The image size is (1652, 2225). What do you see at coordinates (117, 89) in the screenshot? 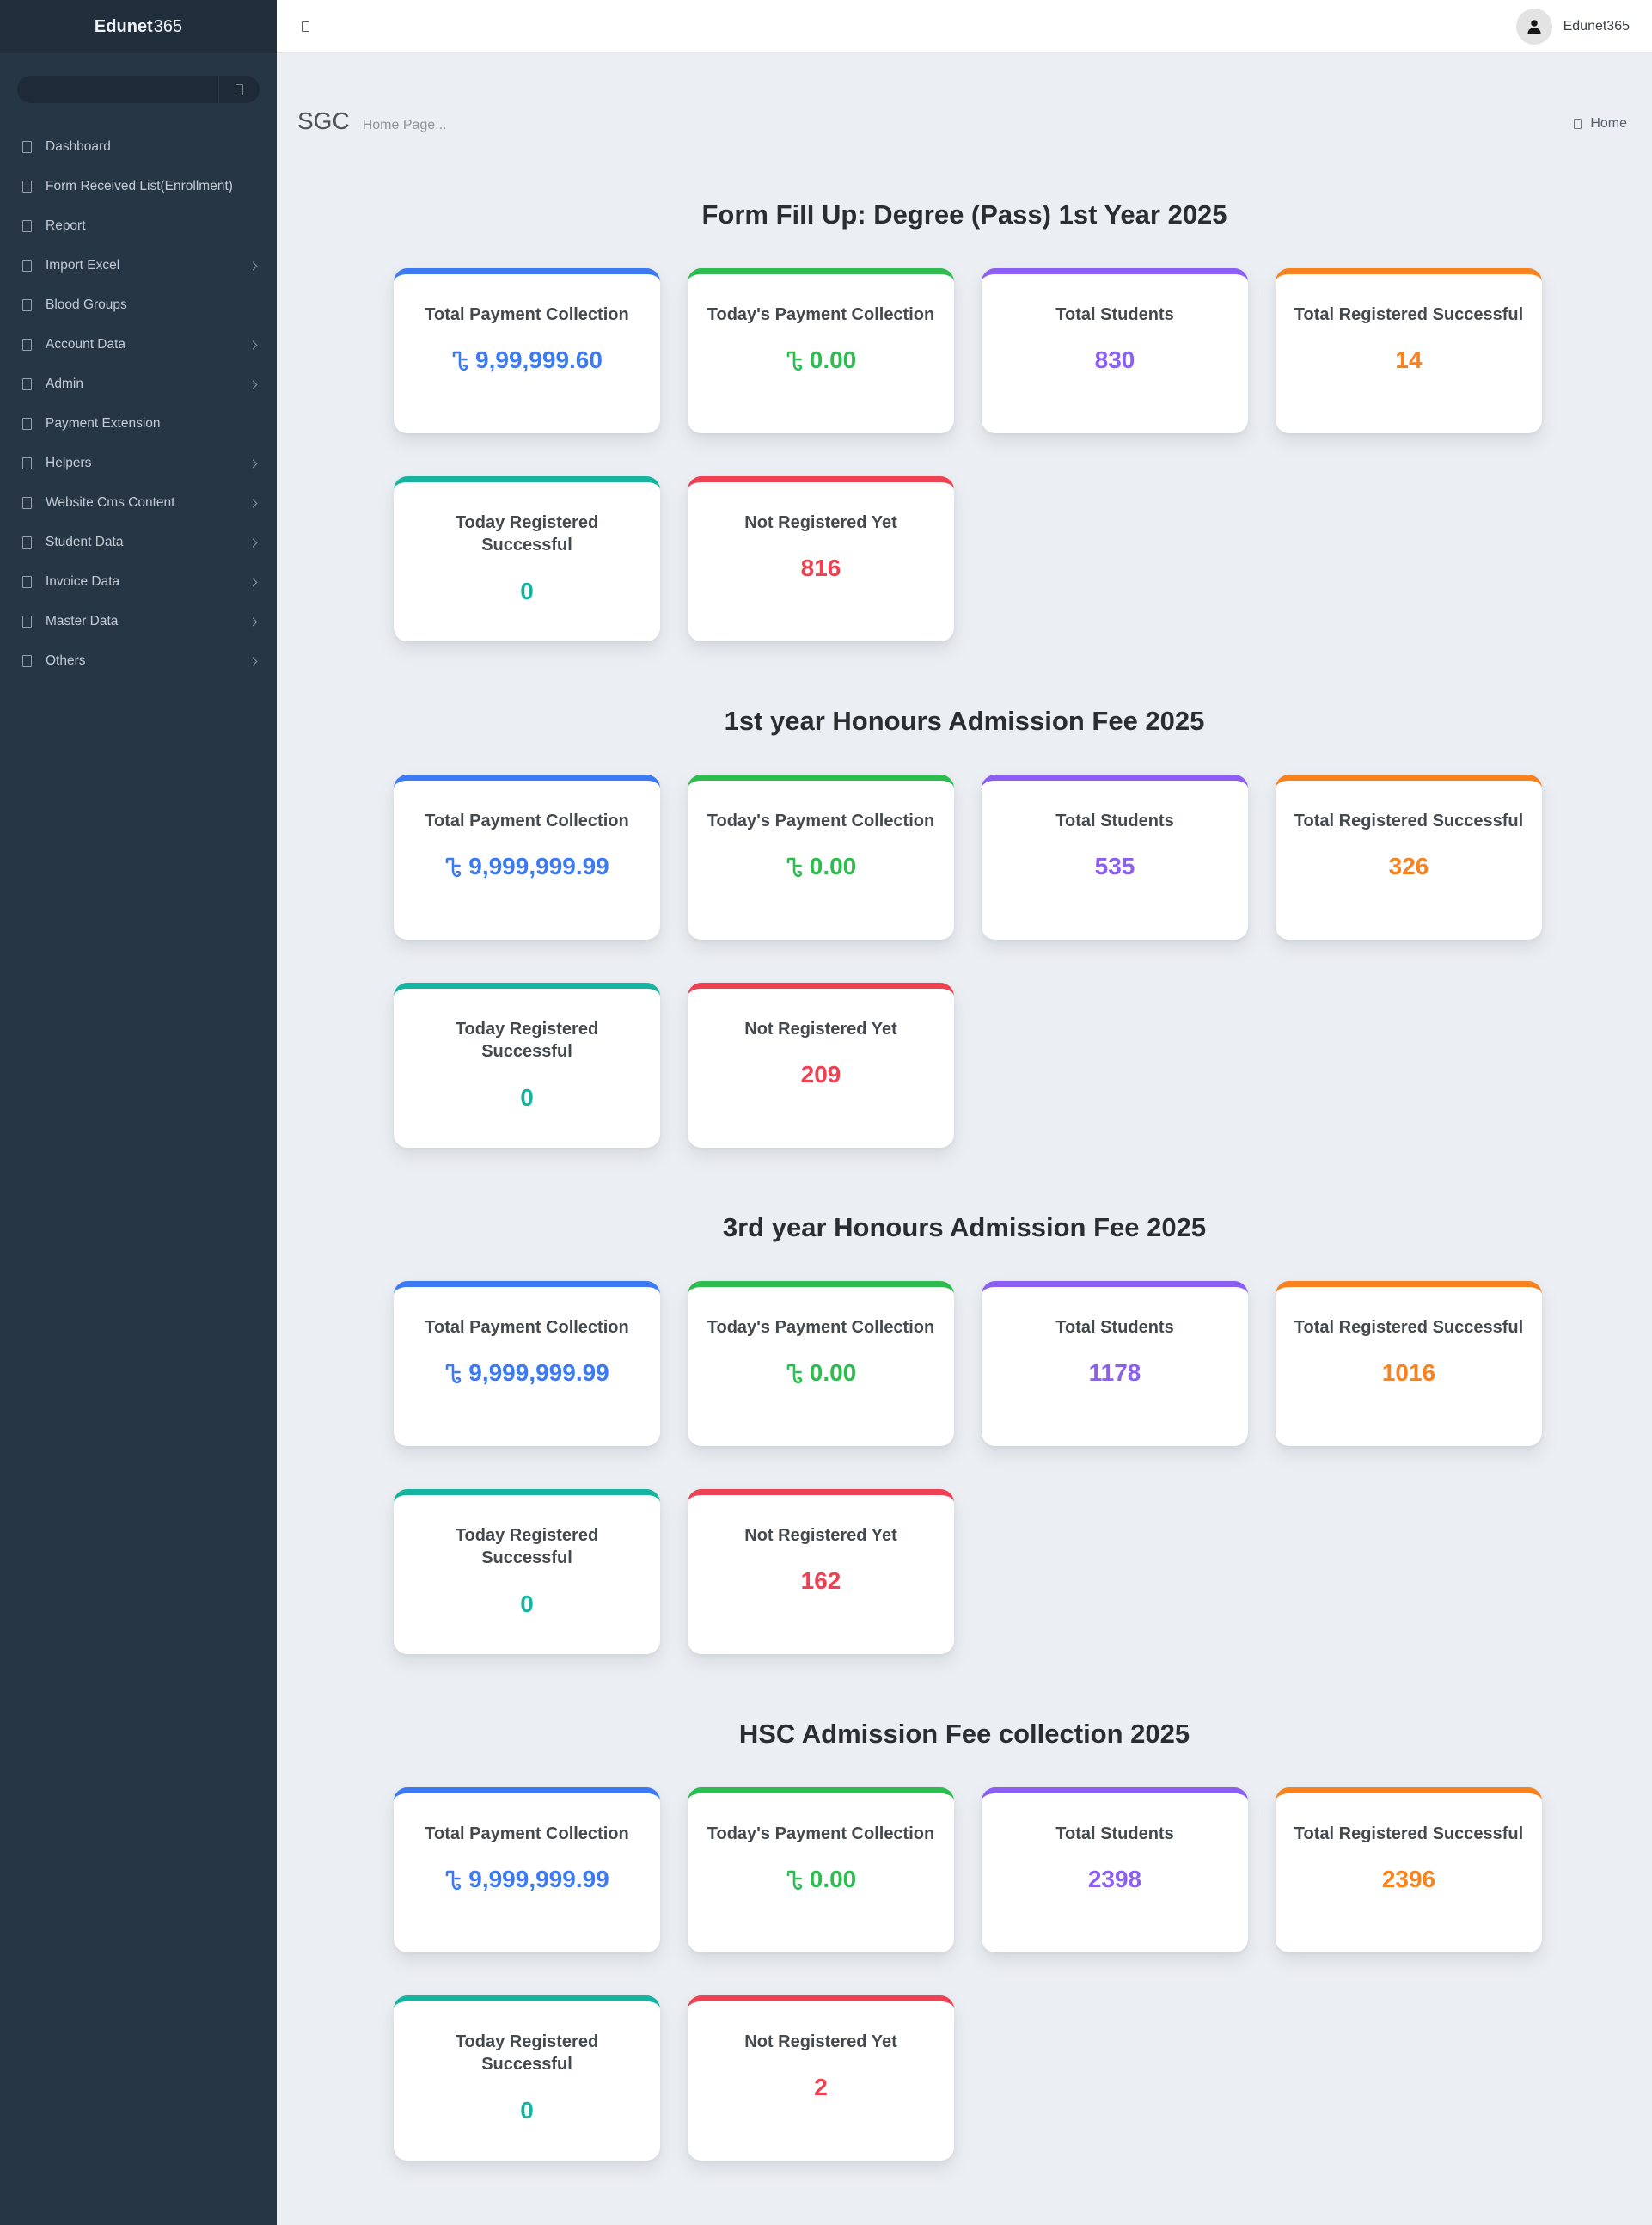
I see `search-input` at bounding box center [117, 89].